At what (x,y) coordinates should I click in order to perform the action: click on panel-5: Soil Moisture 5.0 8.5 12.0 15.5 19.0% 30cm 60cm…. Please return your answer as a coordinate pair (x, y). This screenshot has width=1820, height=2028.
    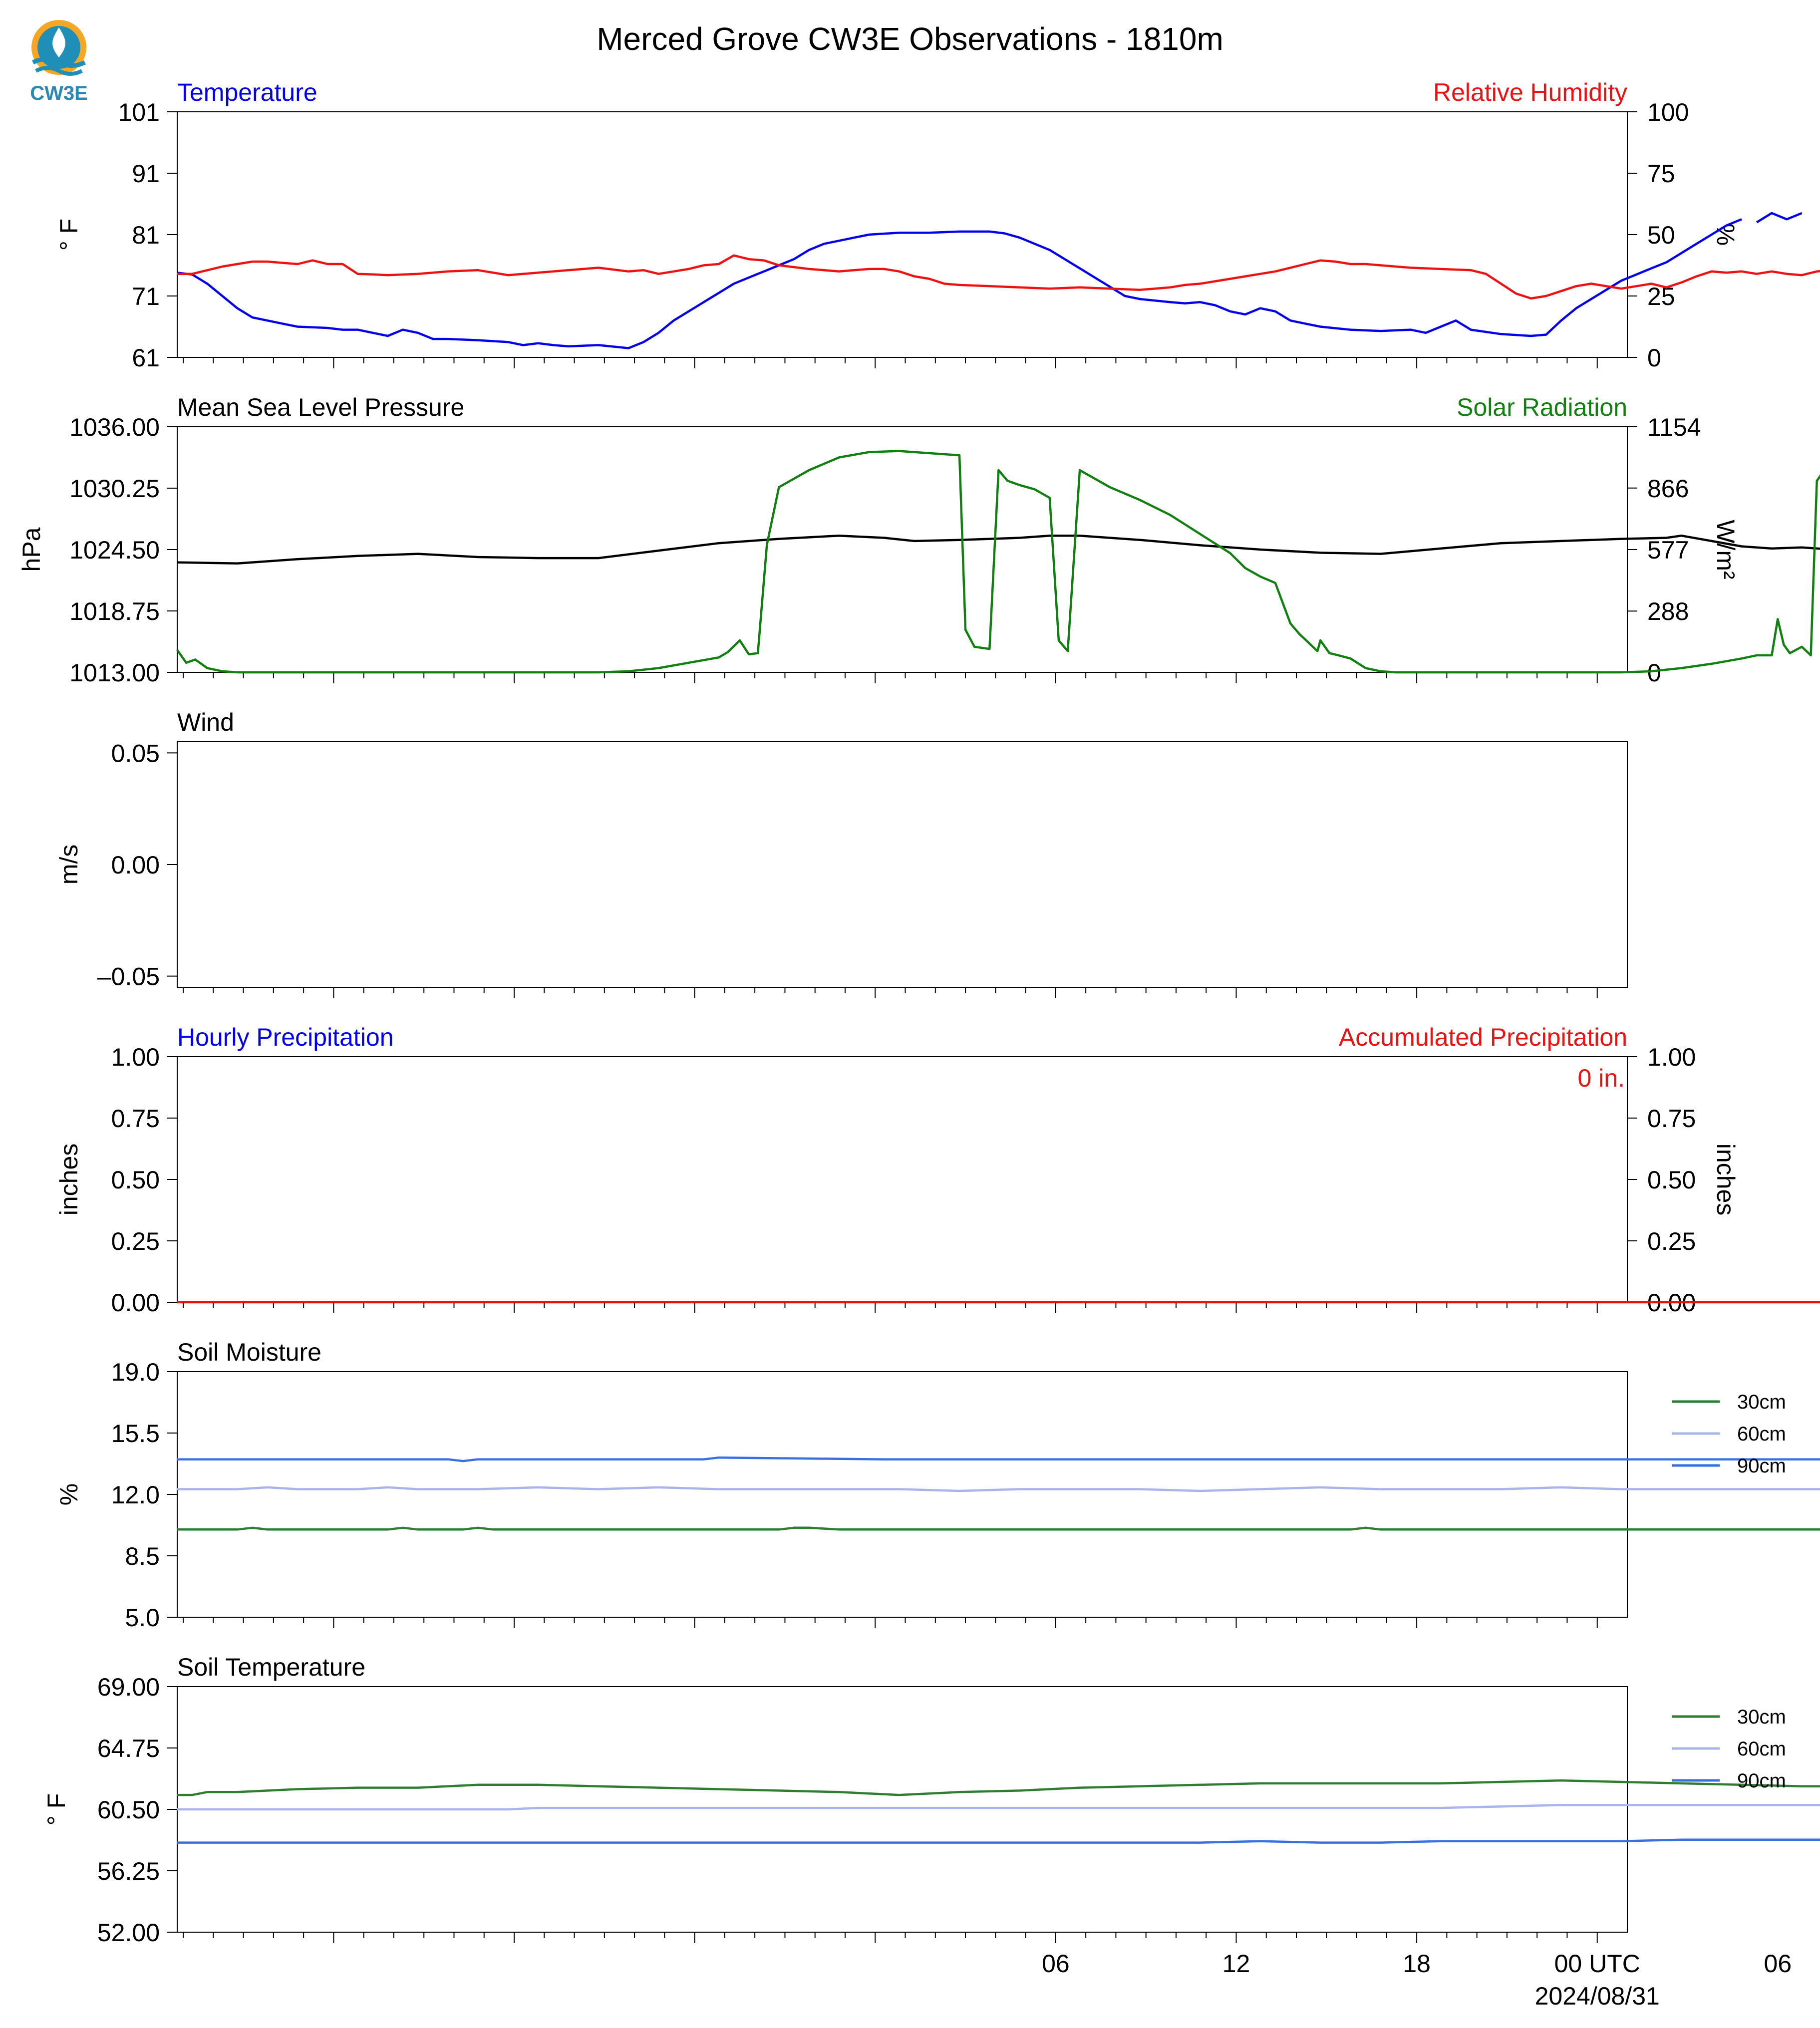
    Looking at the image, I should click on (937, 1485).